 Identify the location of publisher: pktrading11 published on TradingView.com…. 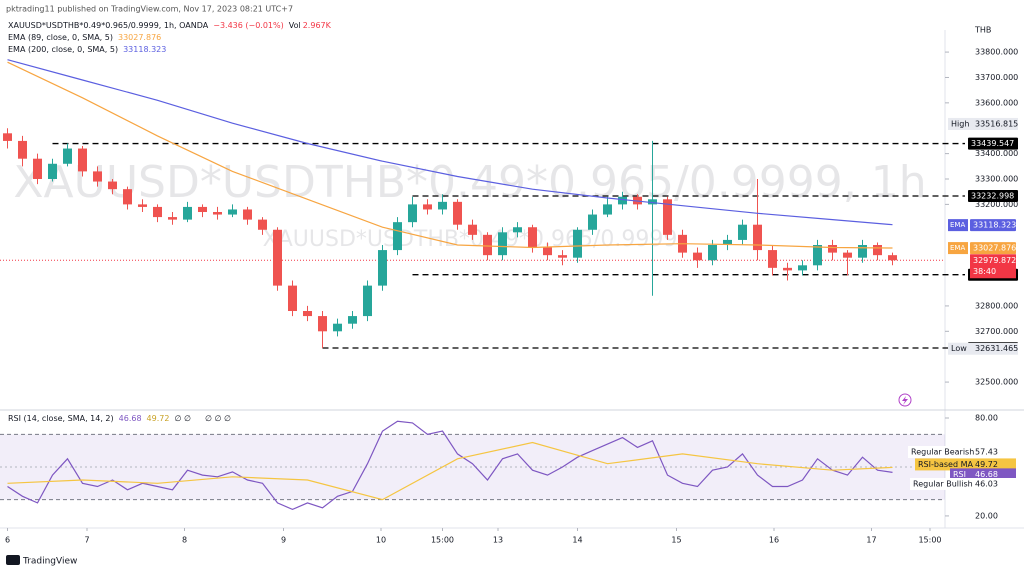
(149, 9).